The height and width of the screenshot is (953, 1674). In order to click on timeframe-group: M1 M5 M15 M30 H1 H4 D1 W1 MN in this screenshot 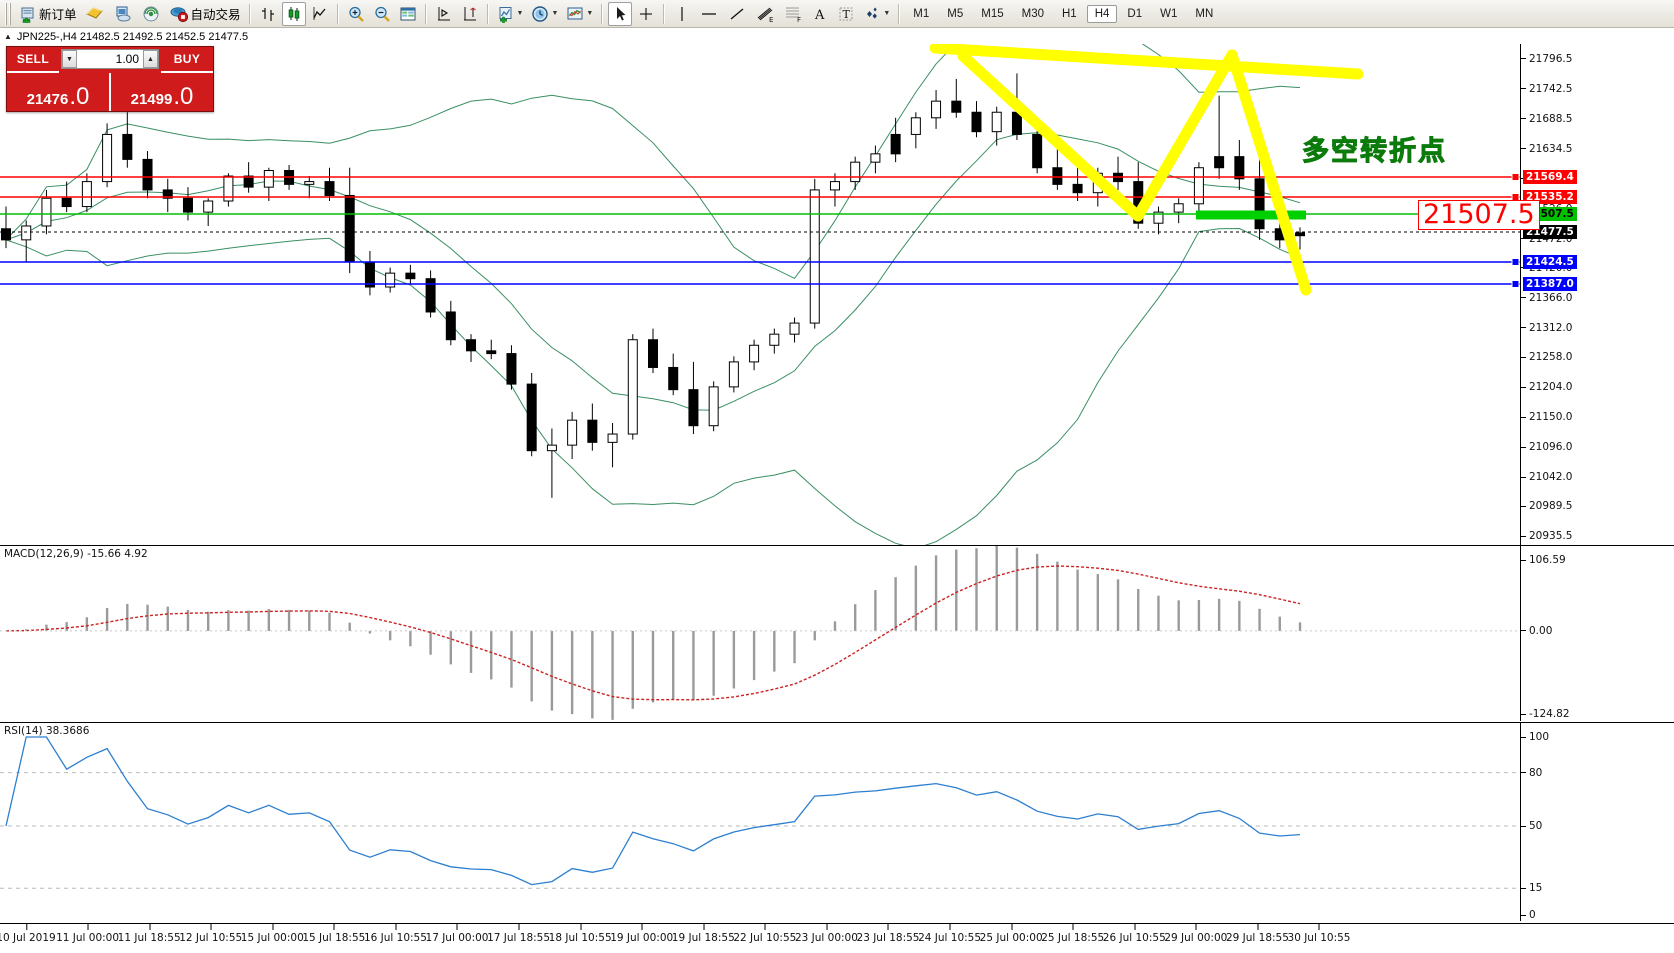, I will do `click(1063, 13)`.